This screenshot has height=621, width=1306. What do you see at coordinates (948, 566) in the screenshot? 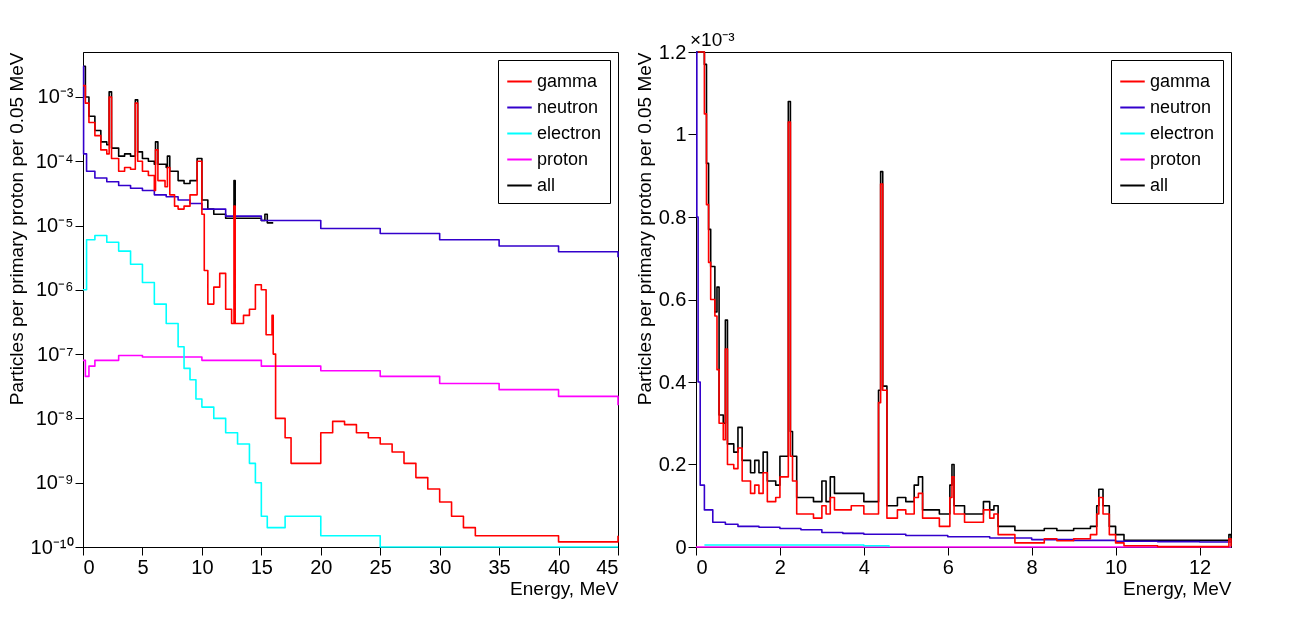
I see `x-tick-label: 6` at bounding box center [948, 566].